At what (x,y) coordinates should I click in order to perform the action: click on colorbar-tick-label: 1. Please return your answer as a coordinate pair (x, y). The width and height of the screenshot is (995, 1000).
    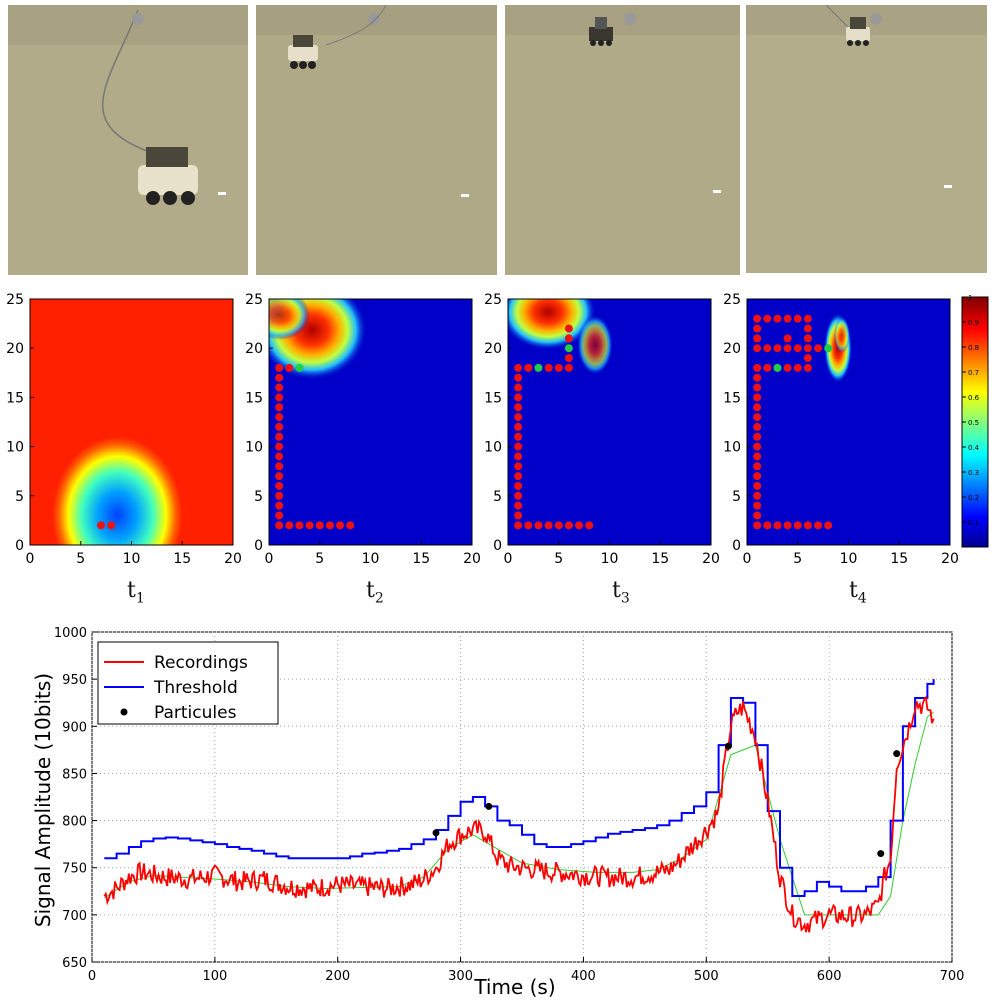
    Looking at the image, I should click on (970, 298).